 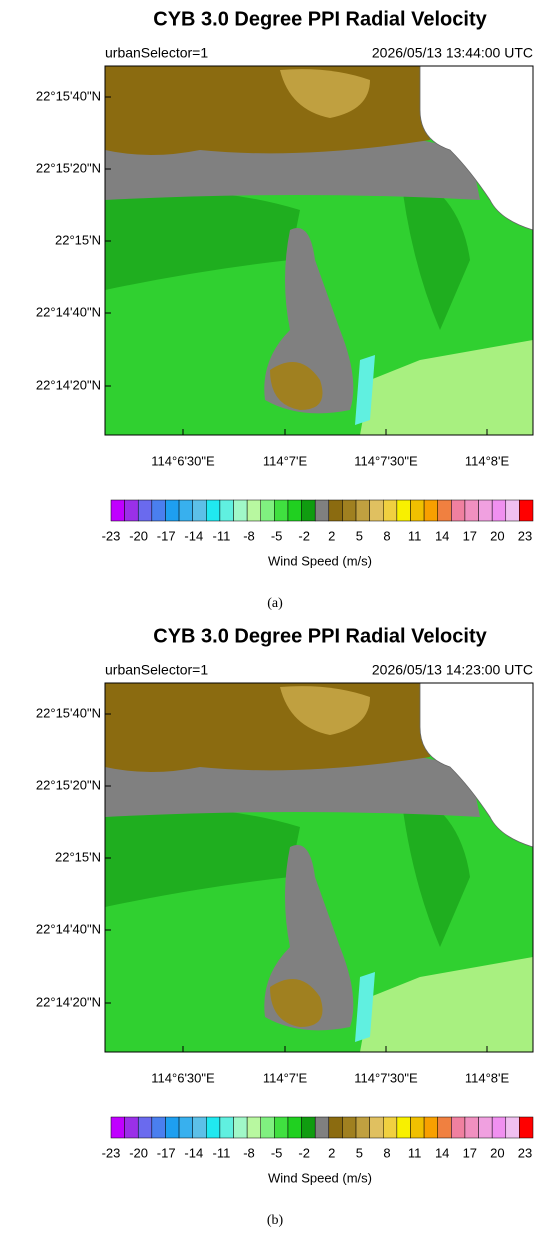 I want to click on colorbar-label: -11, so click(x=221, y=535).